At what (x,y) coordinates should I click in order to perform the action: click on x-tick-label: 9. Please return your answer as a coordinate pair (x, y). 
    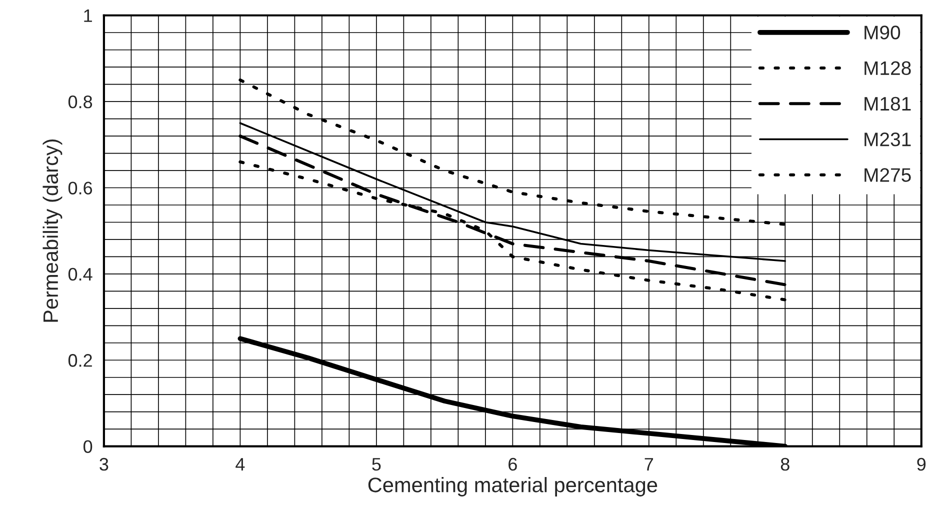
    Looking at the image, I should click on (921, 464).